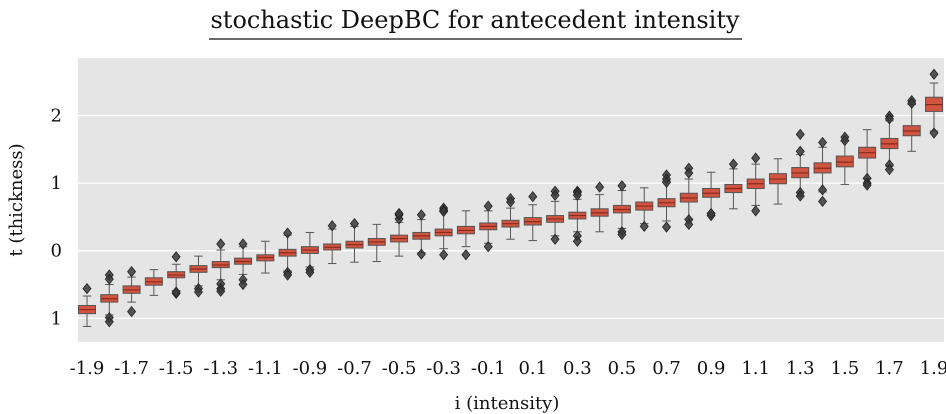  Describe the element at coordinates (688, 196) in the screenshot. I see `box-0.8` at that location.